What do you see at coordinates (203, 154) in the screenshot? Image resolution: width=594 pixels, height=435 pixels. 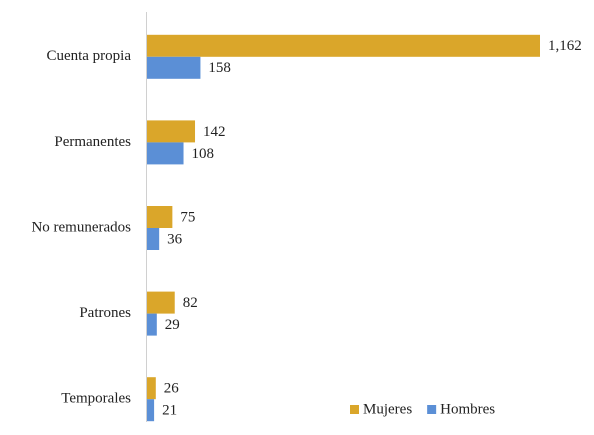 I see `data-label: 108` at bounding box center [203, 154].